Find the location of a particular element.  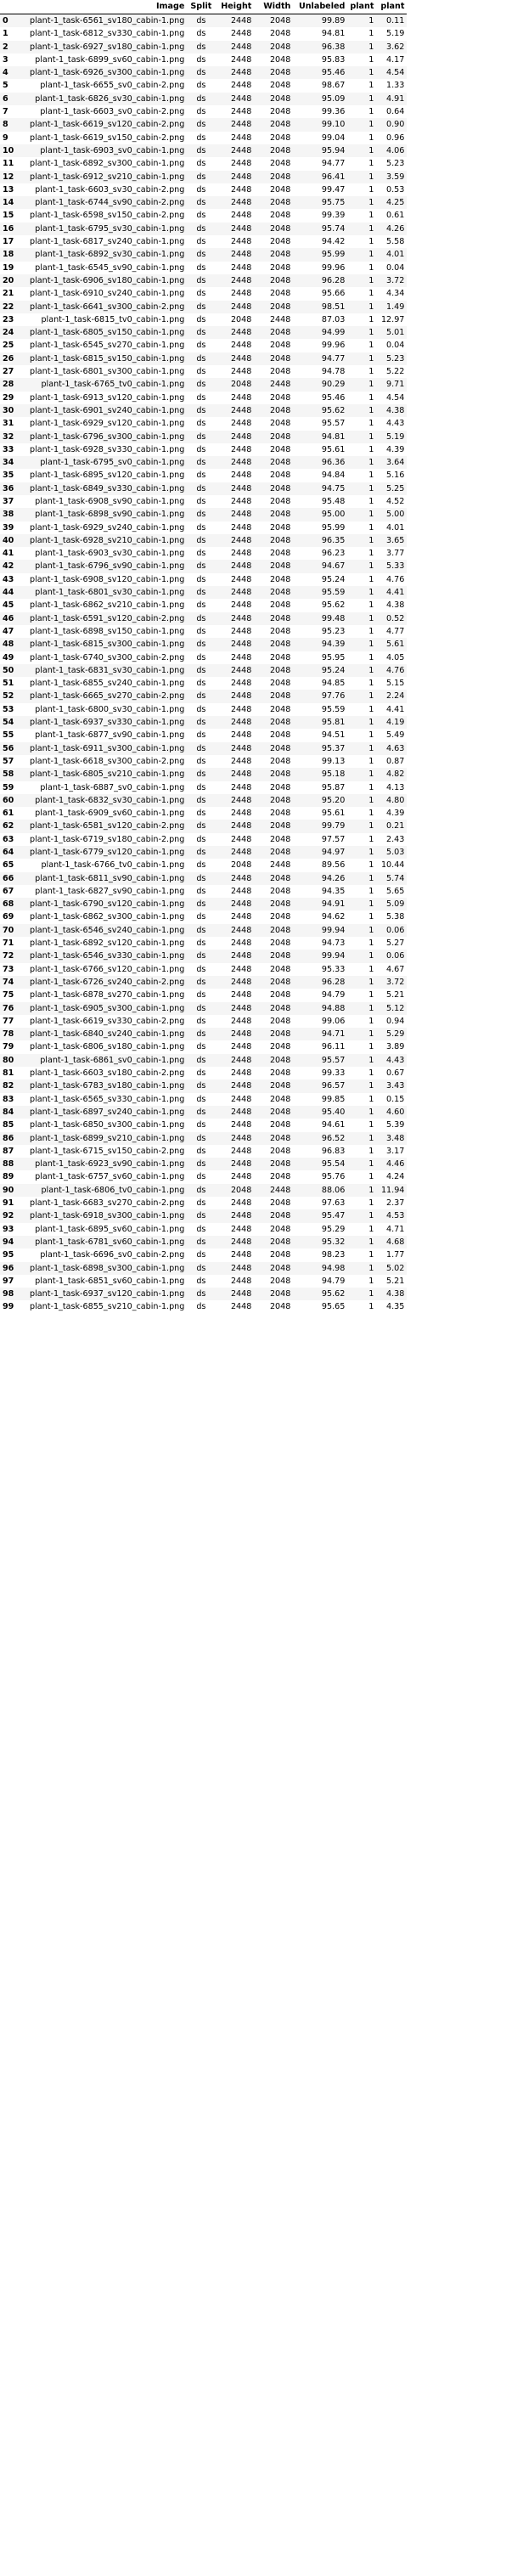

height-cell: 2048 is located at coordinates (241, 319).